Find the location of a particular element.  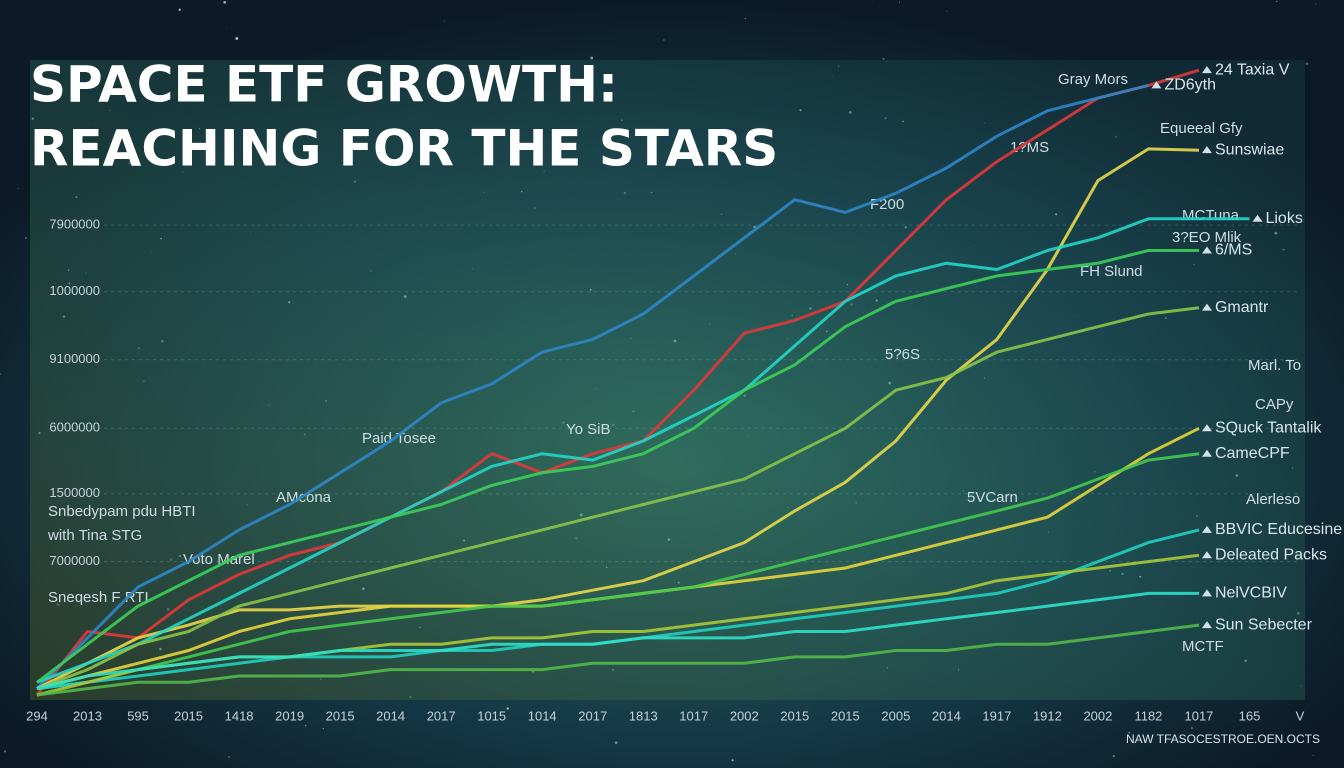

annotation: FH Slund is located at coordinates (1111, 271).